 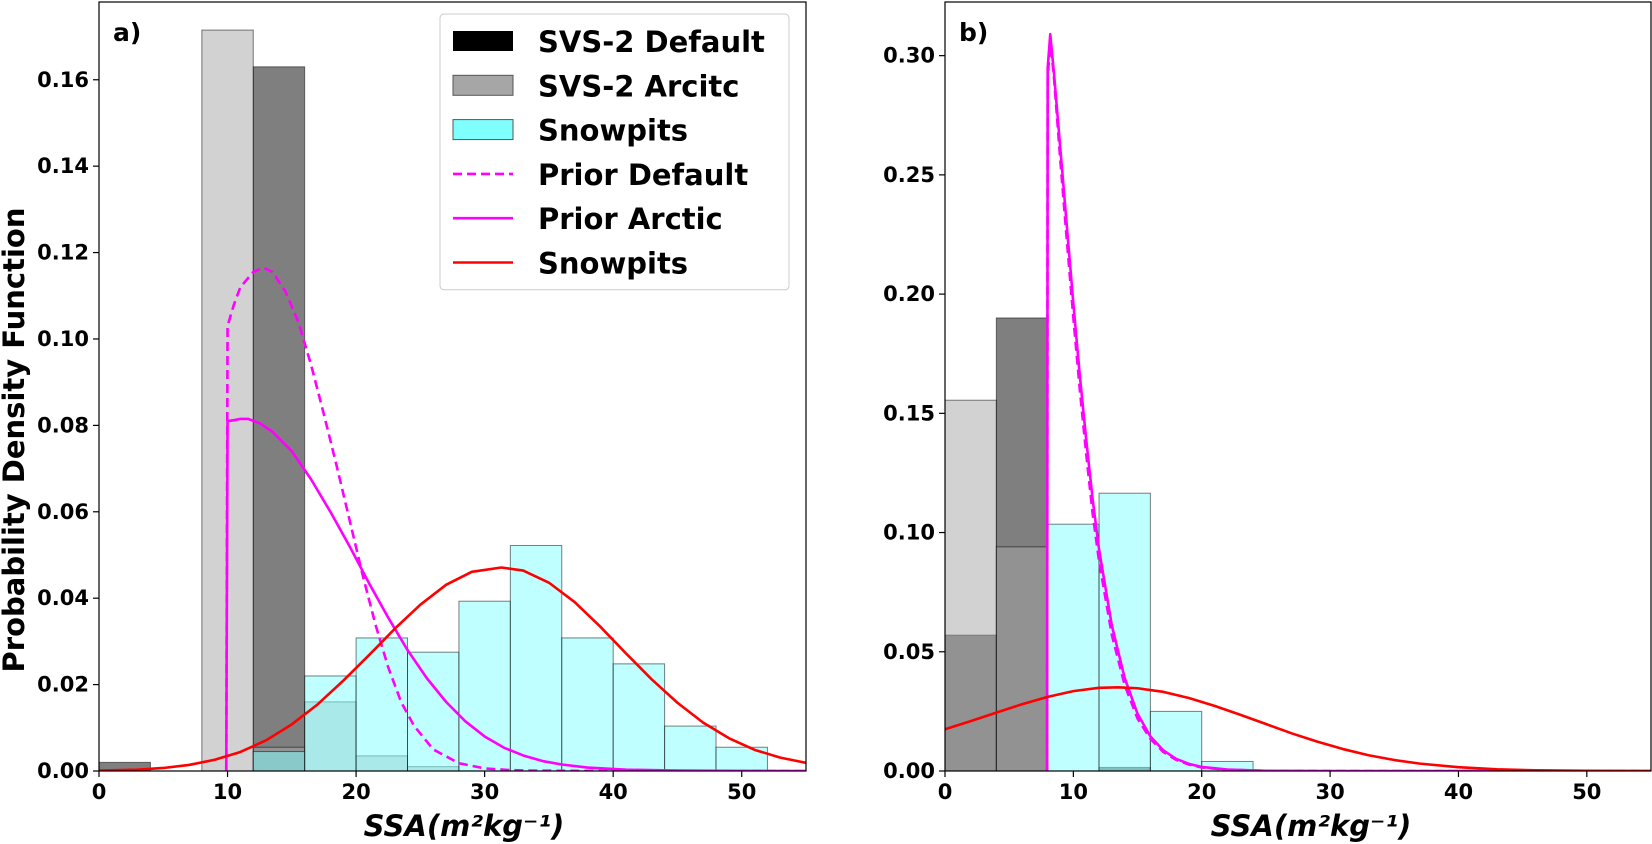 I want to click on histogram-svs-2-default, so click(x=202, y=418).